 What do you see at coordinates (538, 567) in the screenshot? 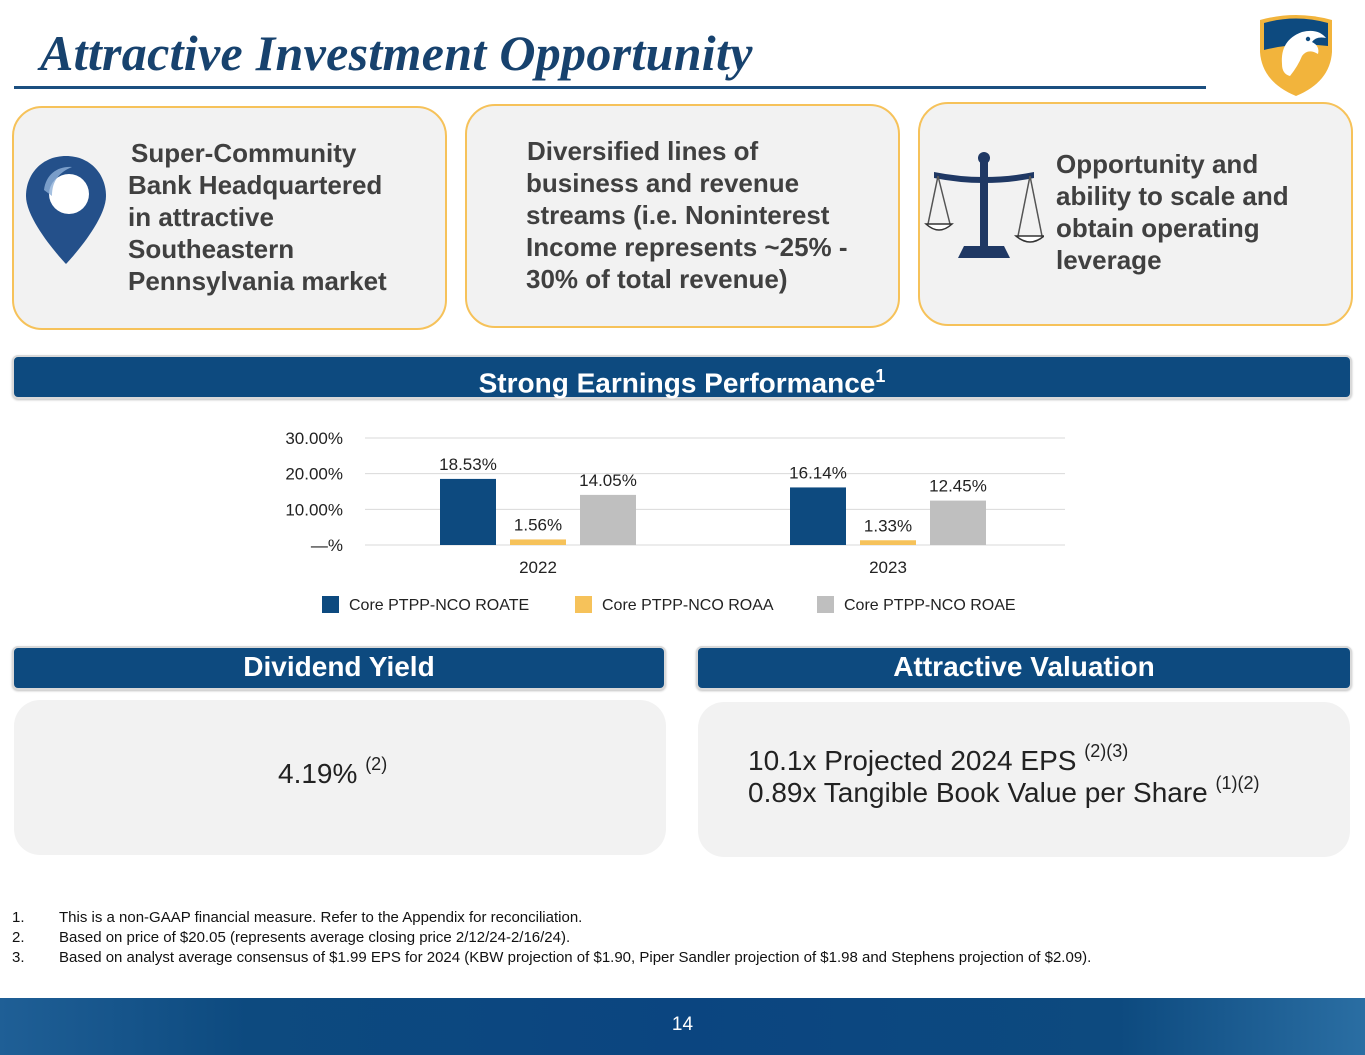
I see `x-tick-label: 2022` at bounding box center [538, 567].